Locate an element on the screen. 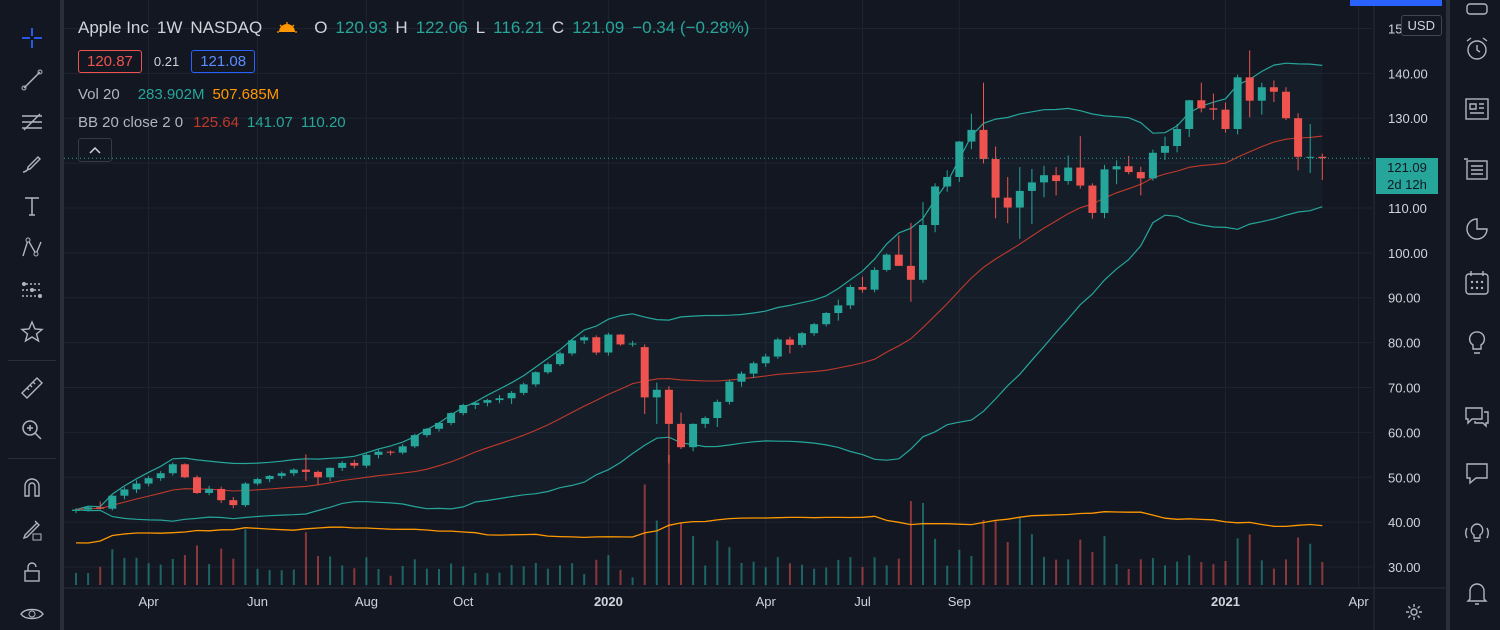 Image resolution: width=1500 pixels, height=630 pixels. collapse-legend-button is located at coordinates (95, 150).